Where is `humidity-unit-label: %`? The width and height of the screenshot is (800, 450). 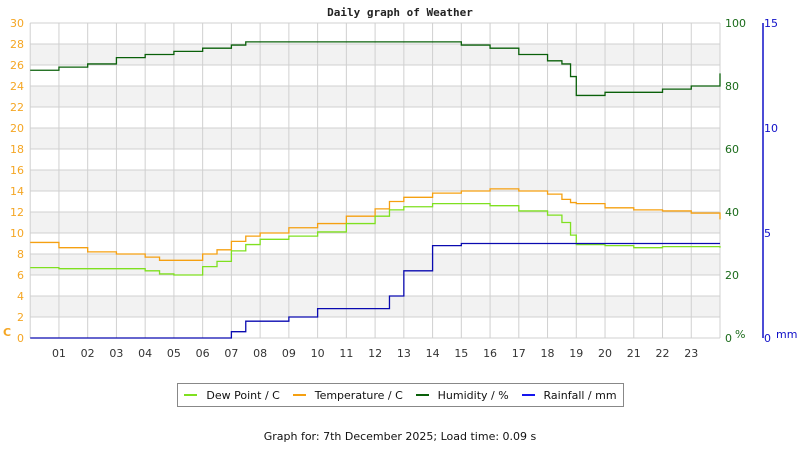
humidity-unit-label: % is located at coordinates (740, 334).